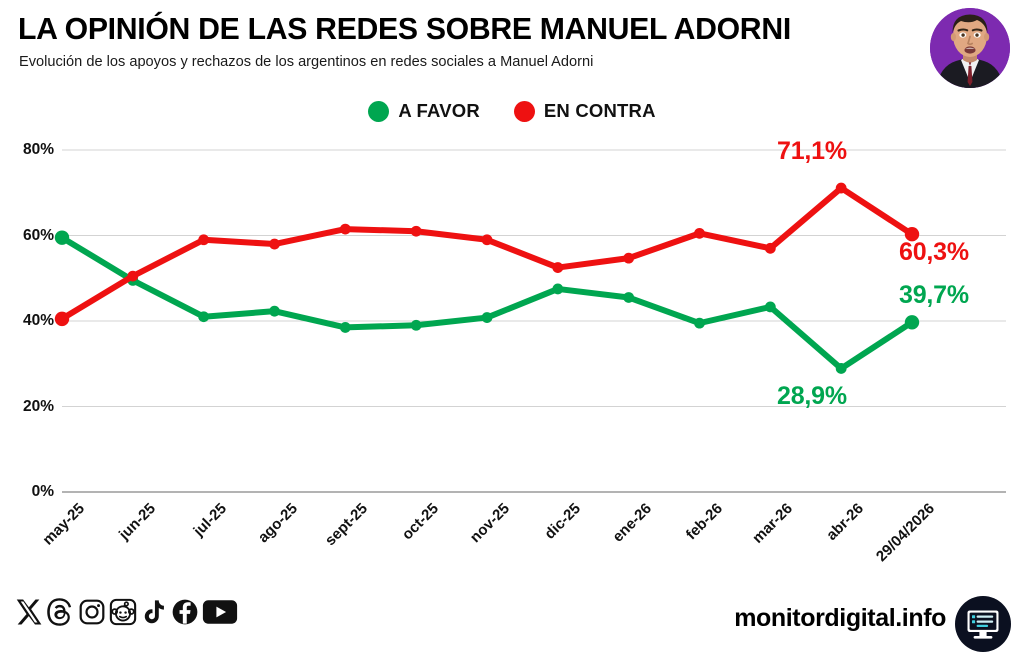 The image size is (1024, 660). I want to click on legend-label-a-favor: A FAVOR, so click(439, 110).